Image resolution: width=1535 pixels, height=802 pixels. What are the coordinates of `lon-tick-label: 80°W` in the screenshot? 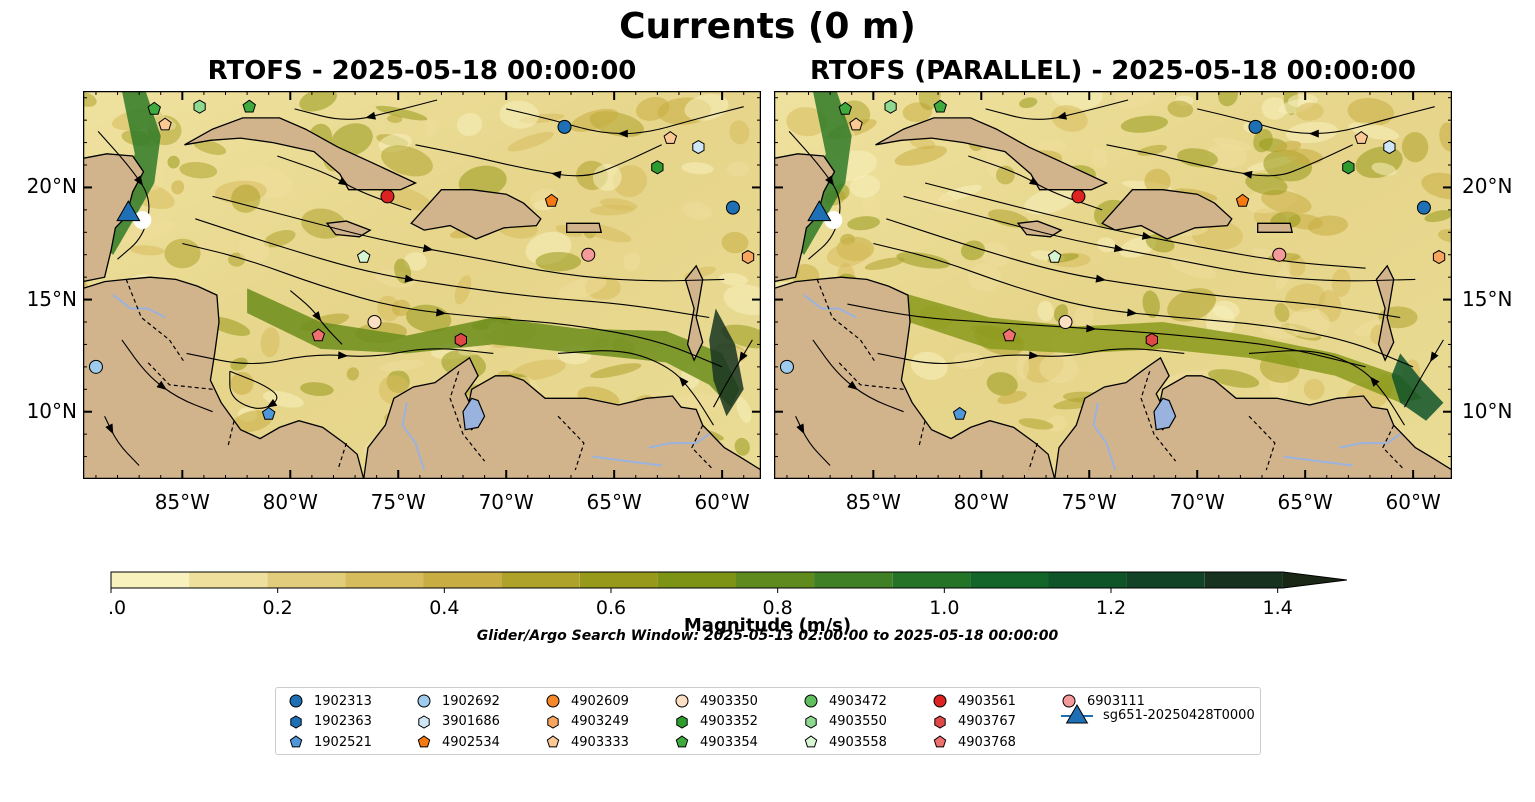 It's located at (981, 502).